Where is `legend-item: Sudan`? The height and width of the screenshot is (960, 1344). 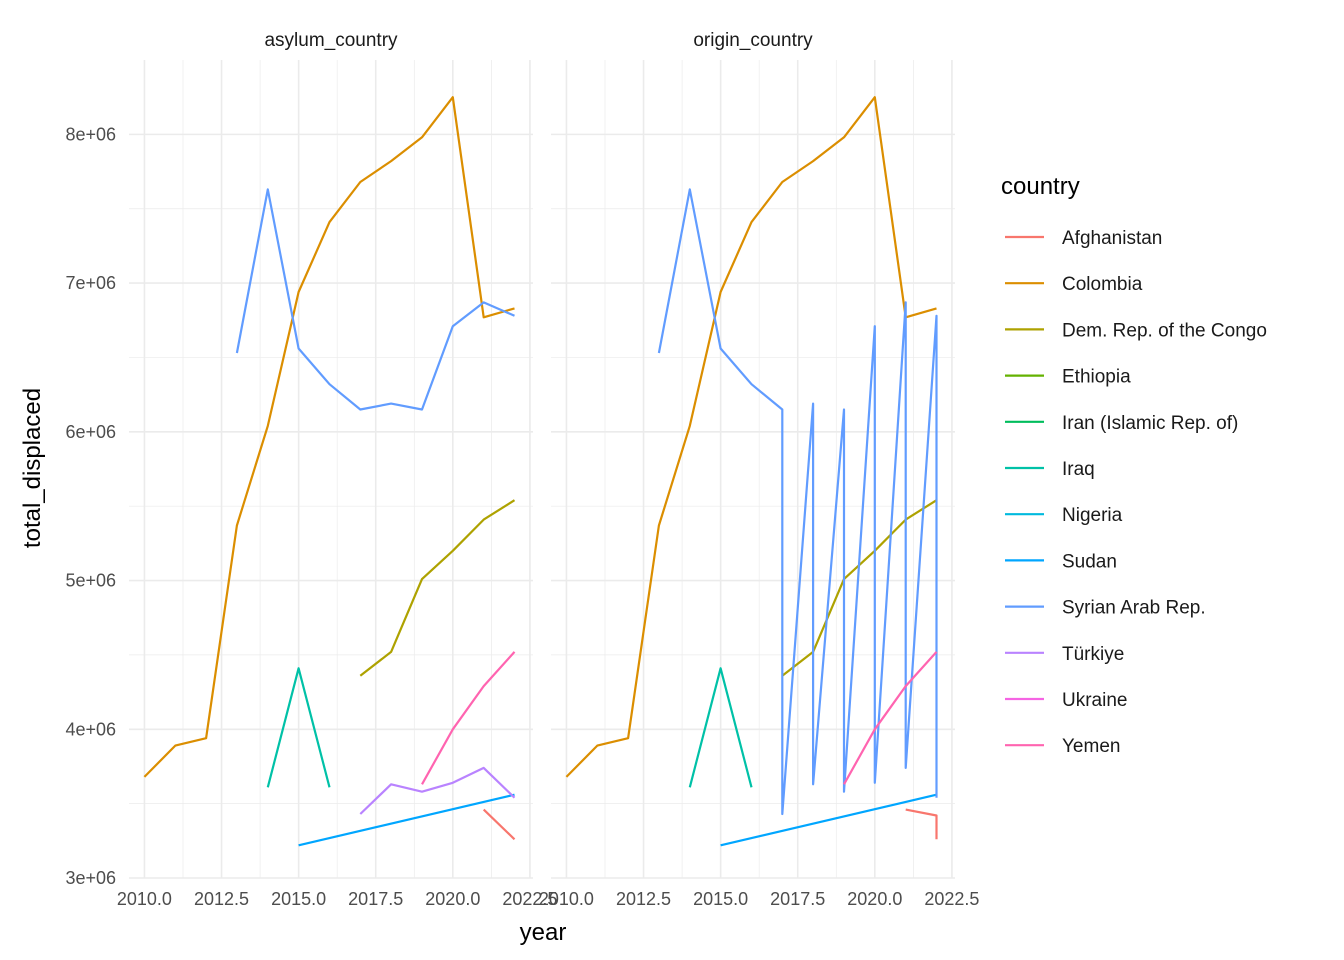 legend-item: Sudan is located at coordinates (1061, 561).